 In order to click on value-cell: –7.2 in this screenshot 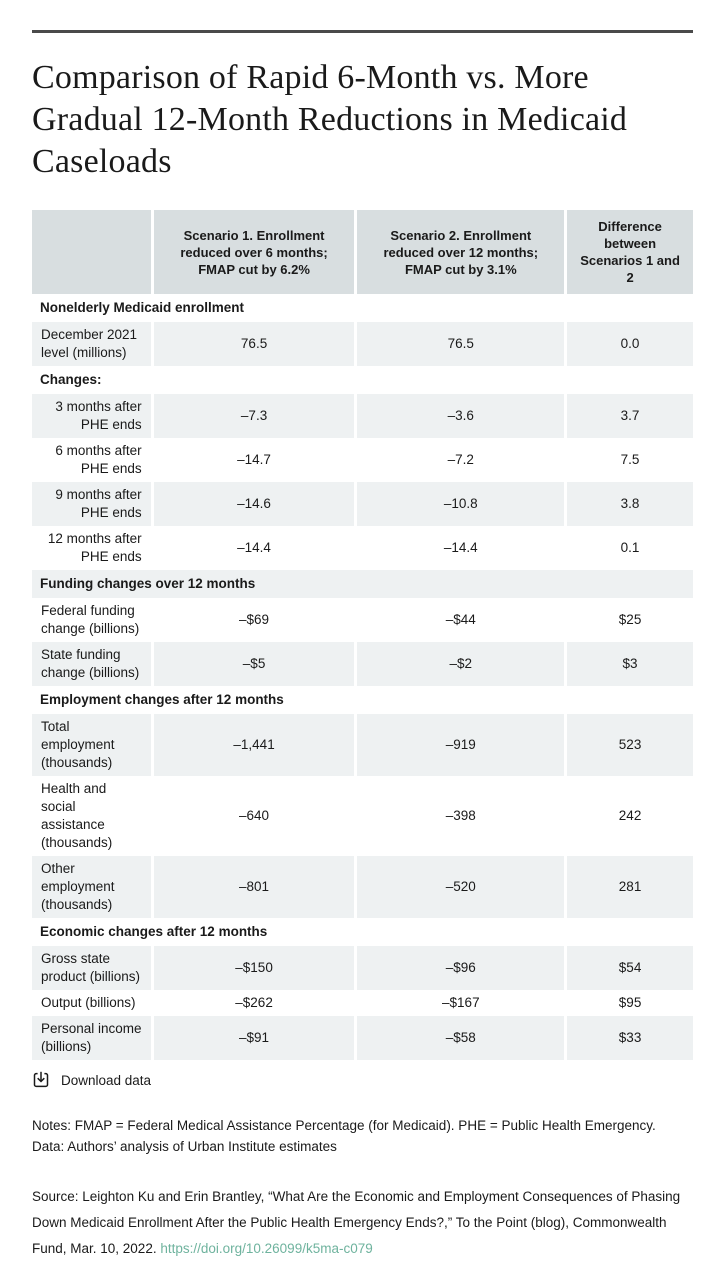, I will do `click(460, 459)`.